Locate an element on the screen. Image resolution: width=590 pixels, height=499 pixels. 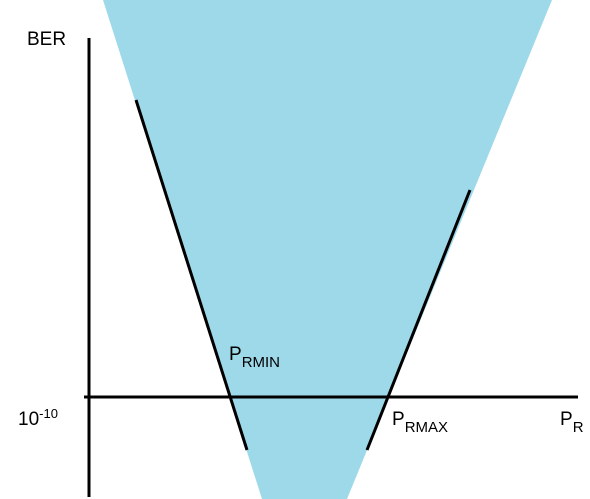
threshold-base: 10 is located at coordinates (29, 419).